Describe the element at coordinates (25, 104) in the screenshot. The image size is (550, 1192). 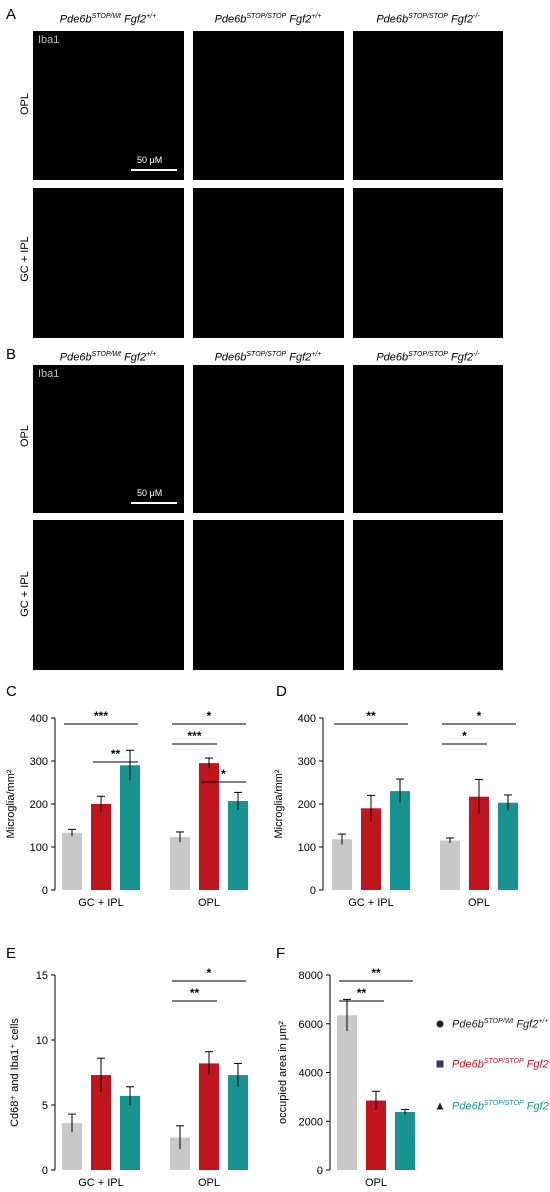
I see `row-label-a-opl: OPL` at that location.